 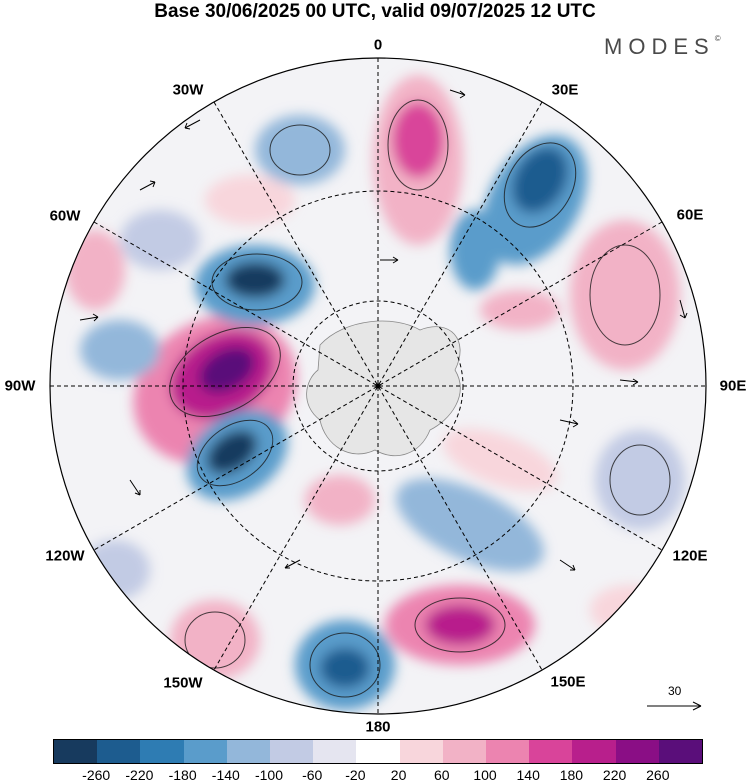 I want to click on colorbar, so click(x=378, y=751).